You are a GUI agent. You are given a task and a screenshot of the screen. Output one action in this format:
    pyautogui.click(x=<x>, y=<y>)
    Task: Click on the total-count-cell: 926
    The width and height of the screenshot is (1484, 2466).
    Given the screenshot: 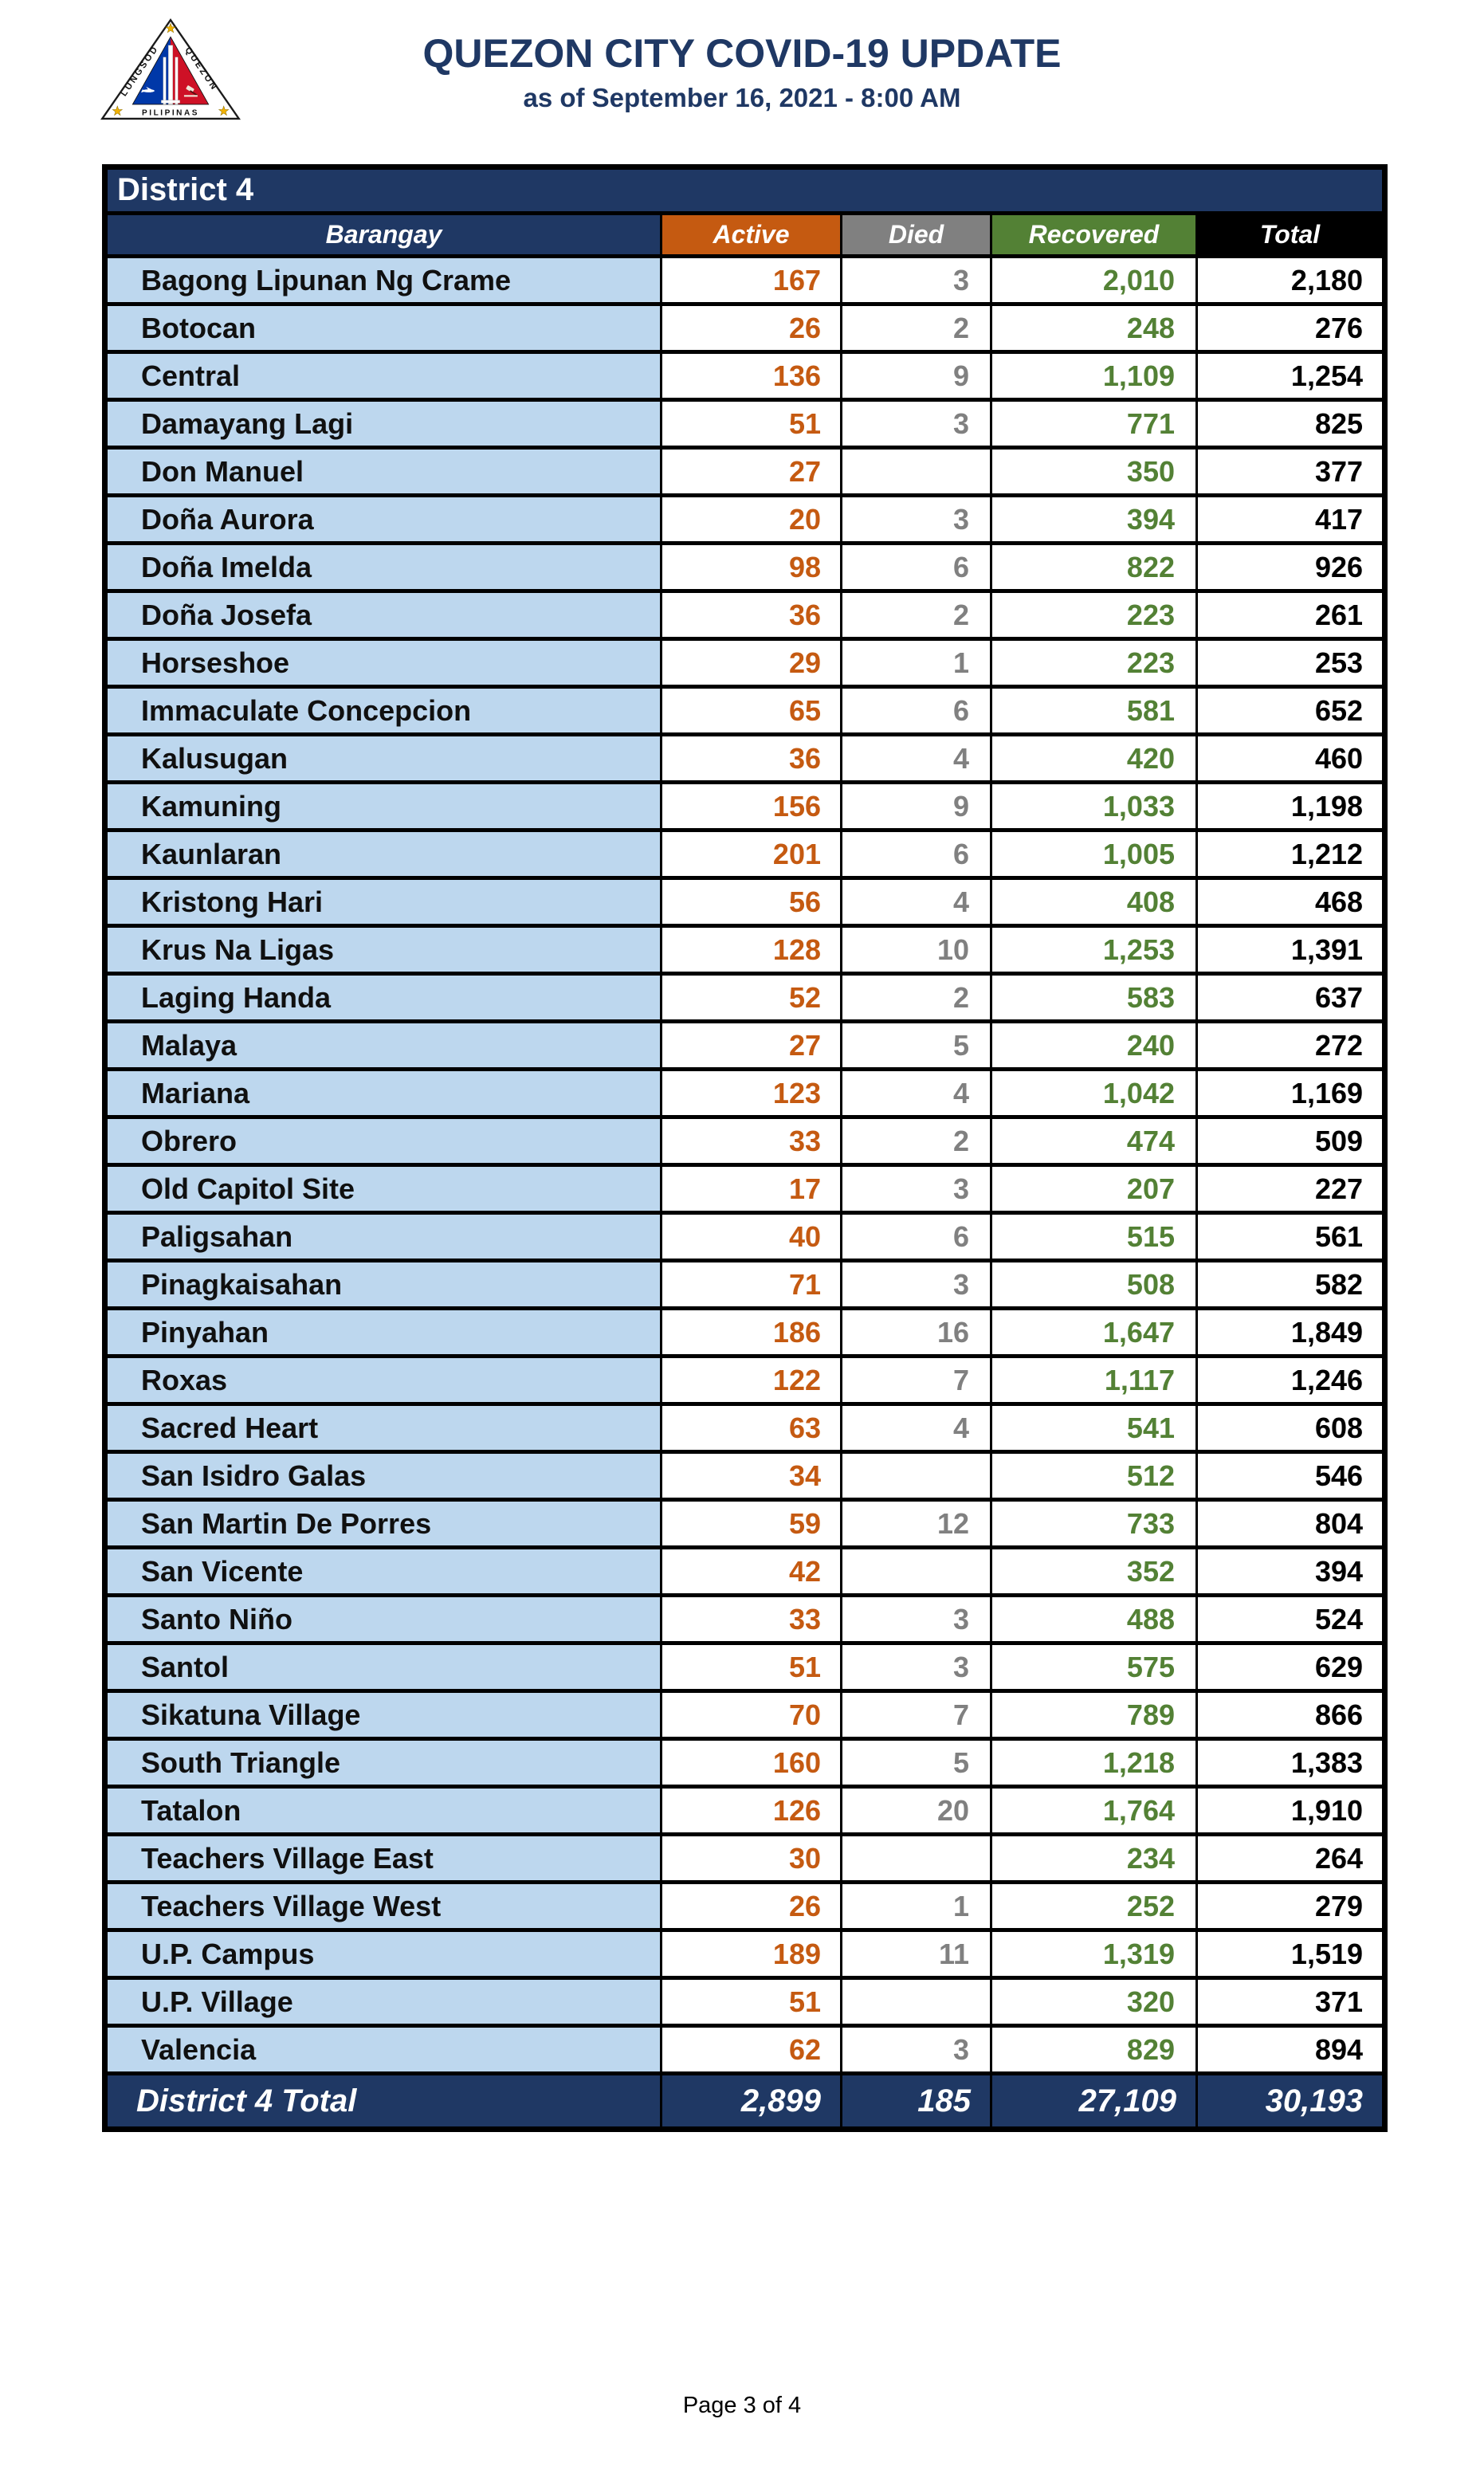 What is the action you would take?
    pyautogui.click(x=1291, y=567)
    